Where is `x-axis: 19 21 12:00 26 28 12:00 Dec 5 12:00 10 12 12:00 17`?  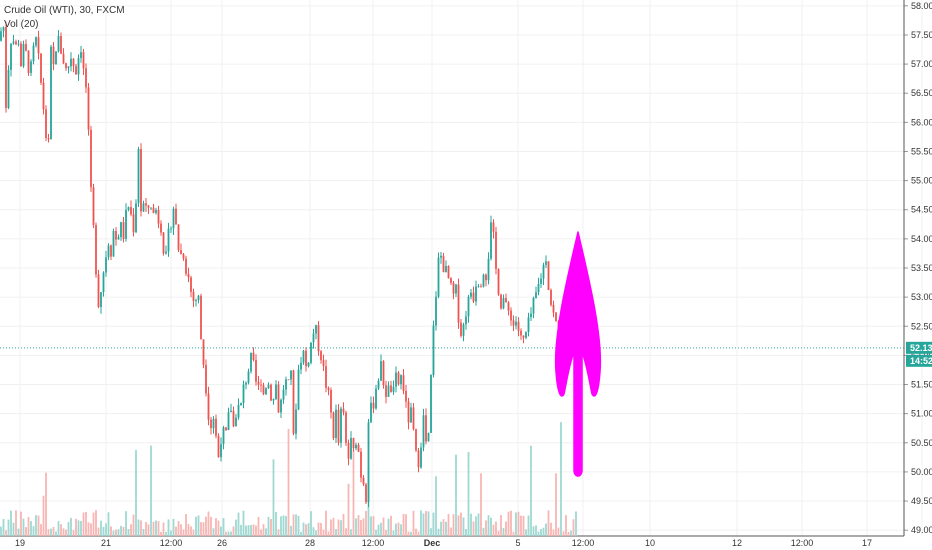 x-axis: 19 21 12:00 26 28 12:00 Dec 5 12:00 10 12 12:00 17 is located at coordinates (443, 543).